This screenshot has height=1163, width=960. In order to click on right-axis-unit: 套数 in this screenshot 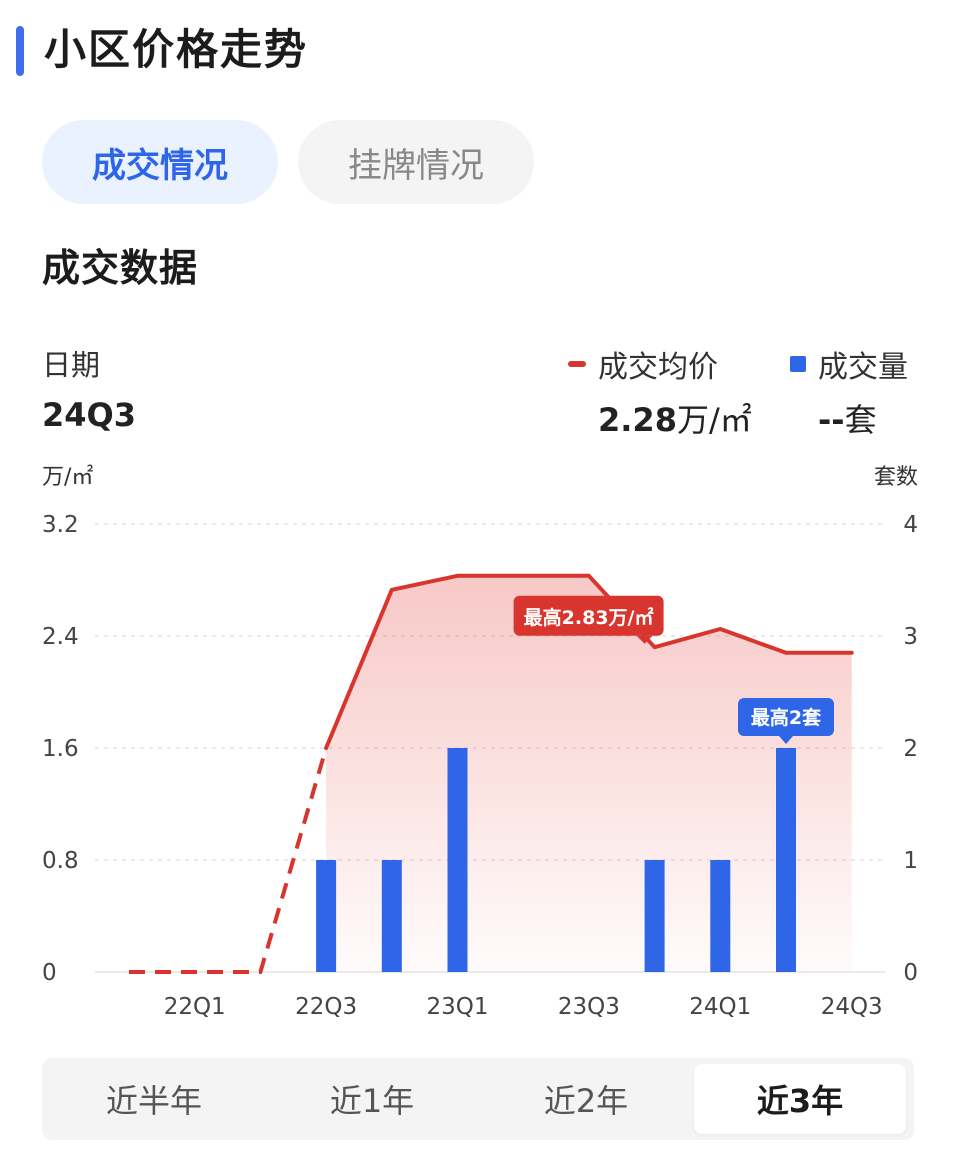, I will do `click(896, 477)`.